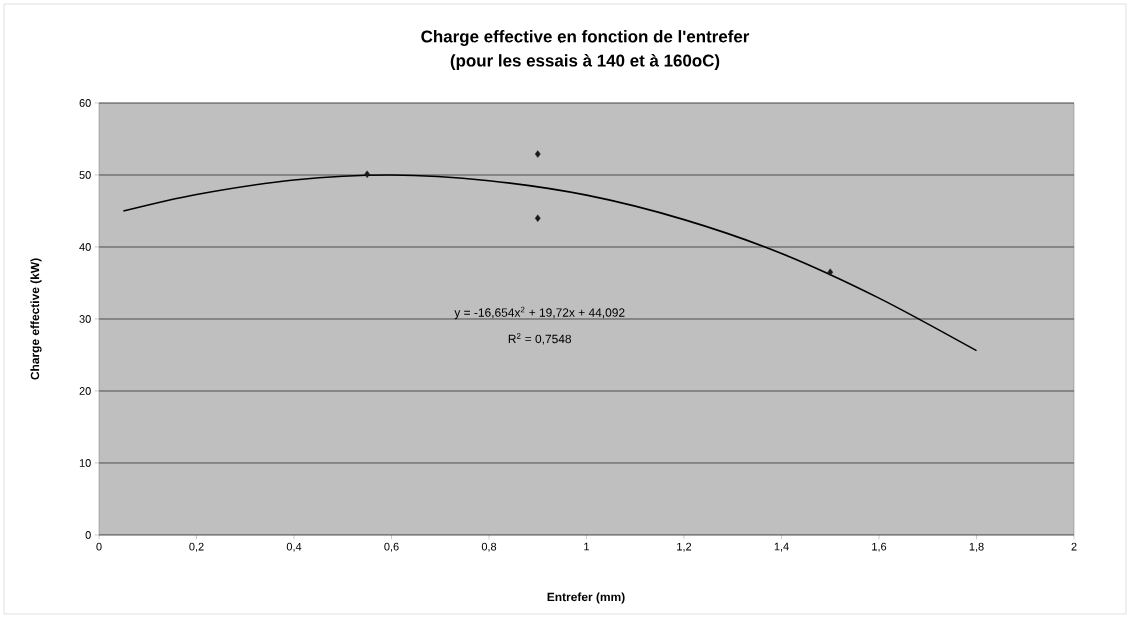 This screenshot has width=1130, height=618. Describe the element at coordinates (879, 547) in the screenshot. I see `x-tick-label: 1,6` at that location.